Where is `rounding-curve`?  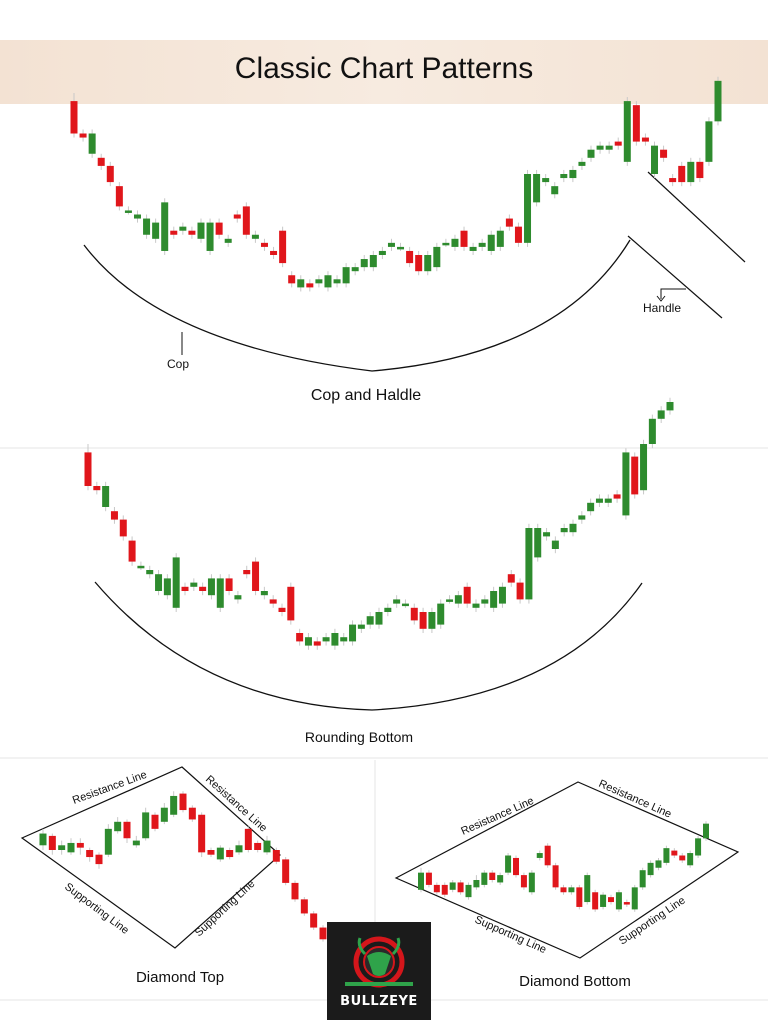 rounding-curve is located at coordinates (368, 646).